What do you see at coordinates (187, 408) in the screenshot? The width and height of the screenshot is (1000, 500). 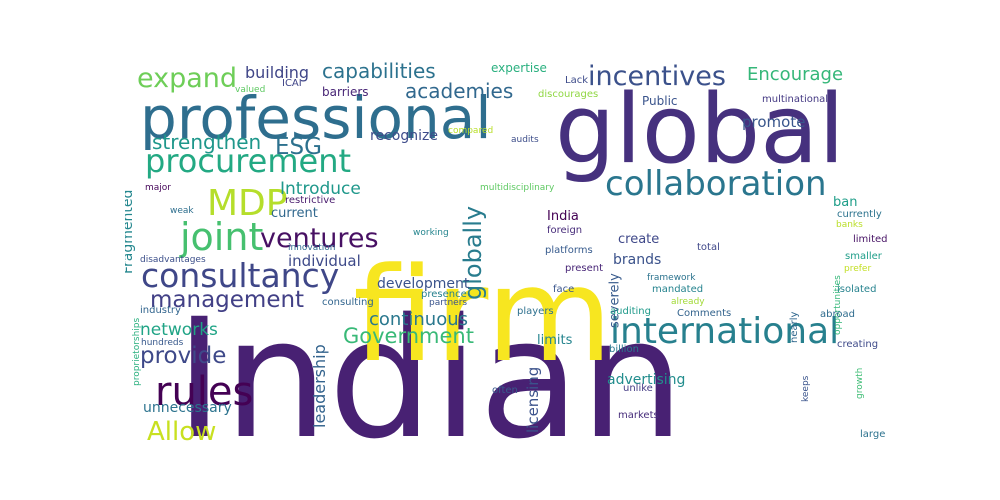 I see `word-unnecessary: unnecessary` at bounding box center [187, 408].